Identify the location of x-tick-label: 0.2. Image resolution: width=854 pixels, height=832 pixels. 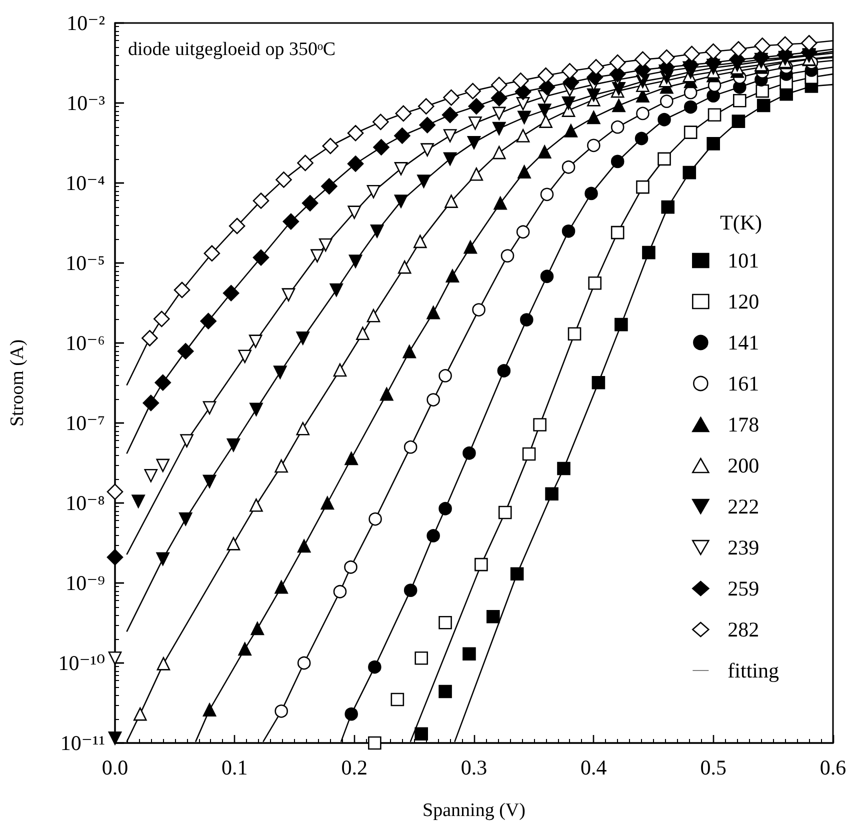
(354, 768).